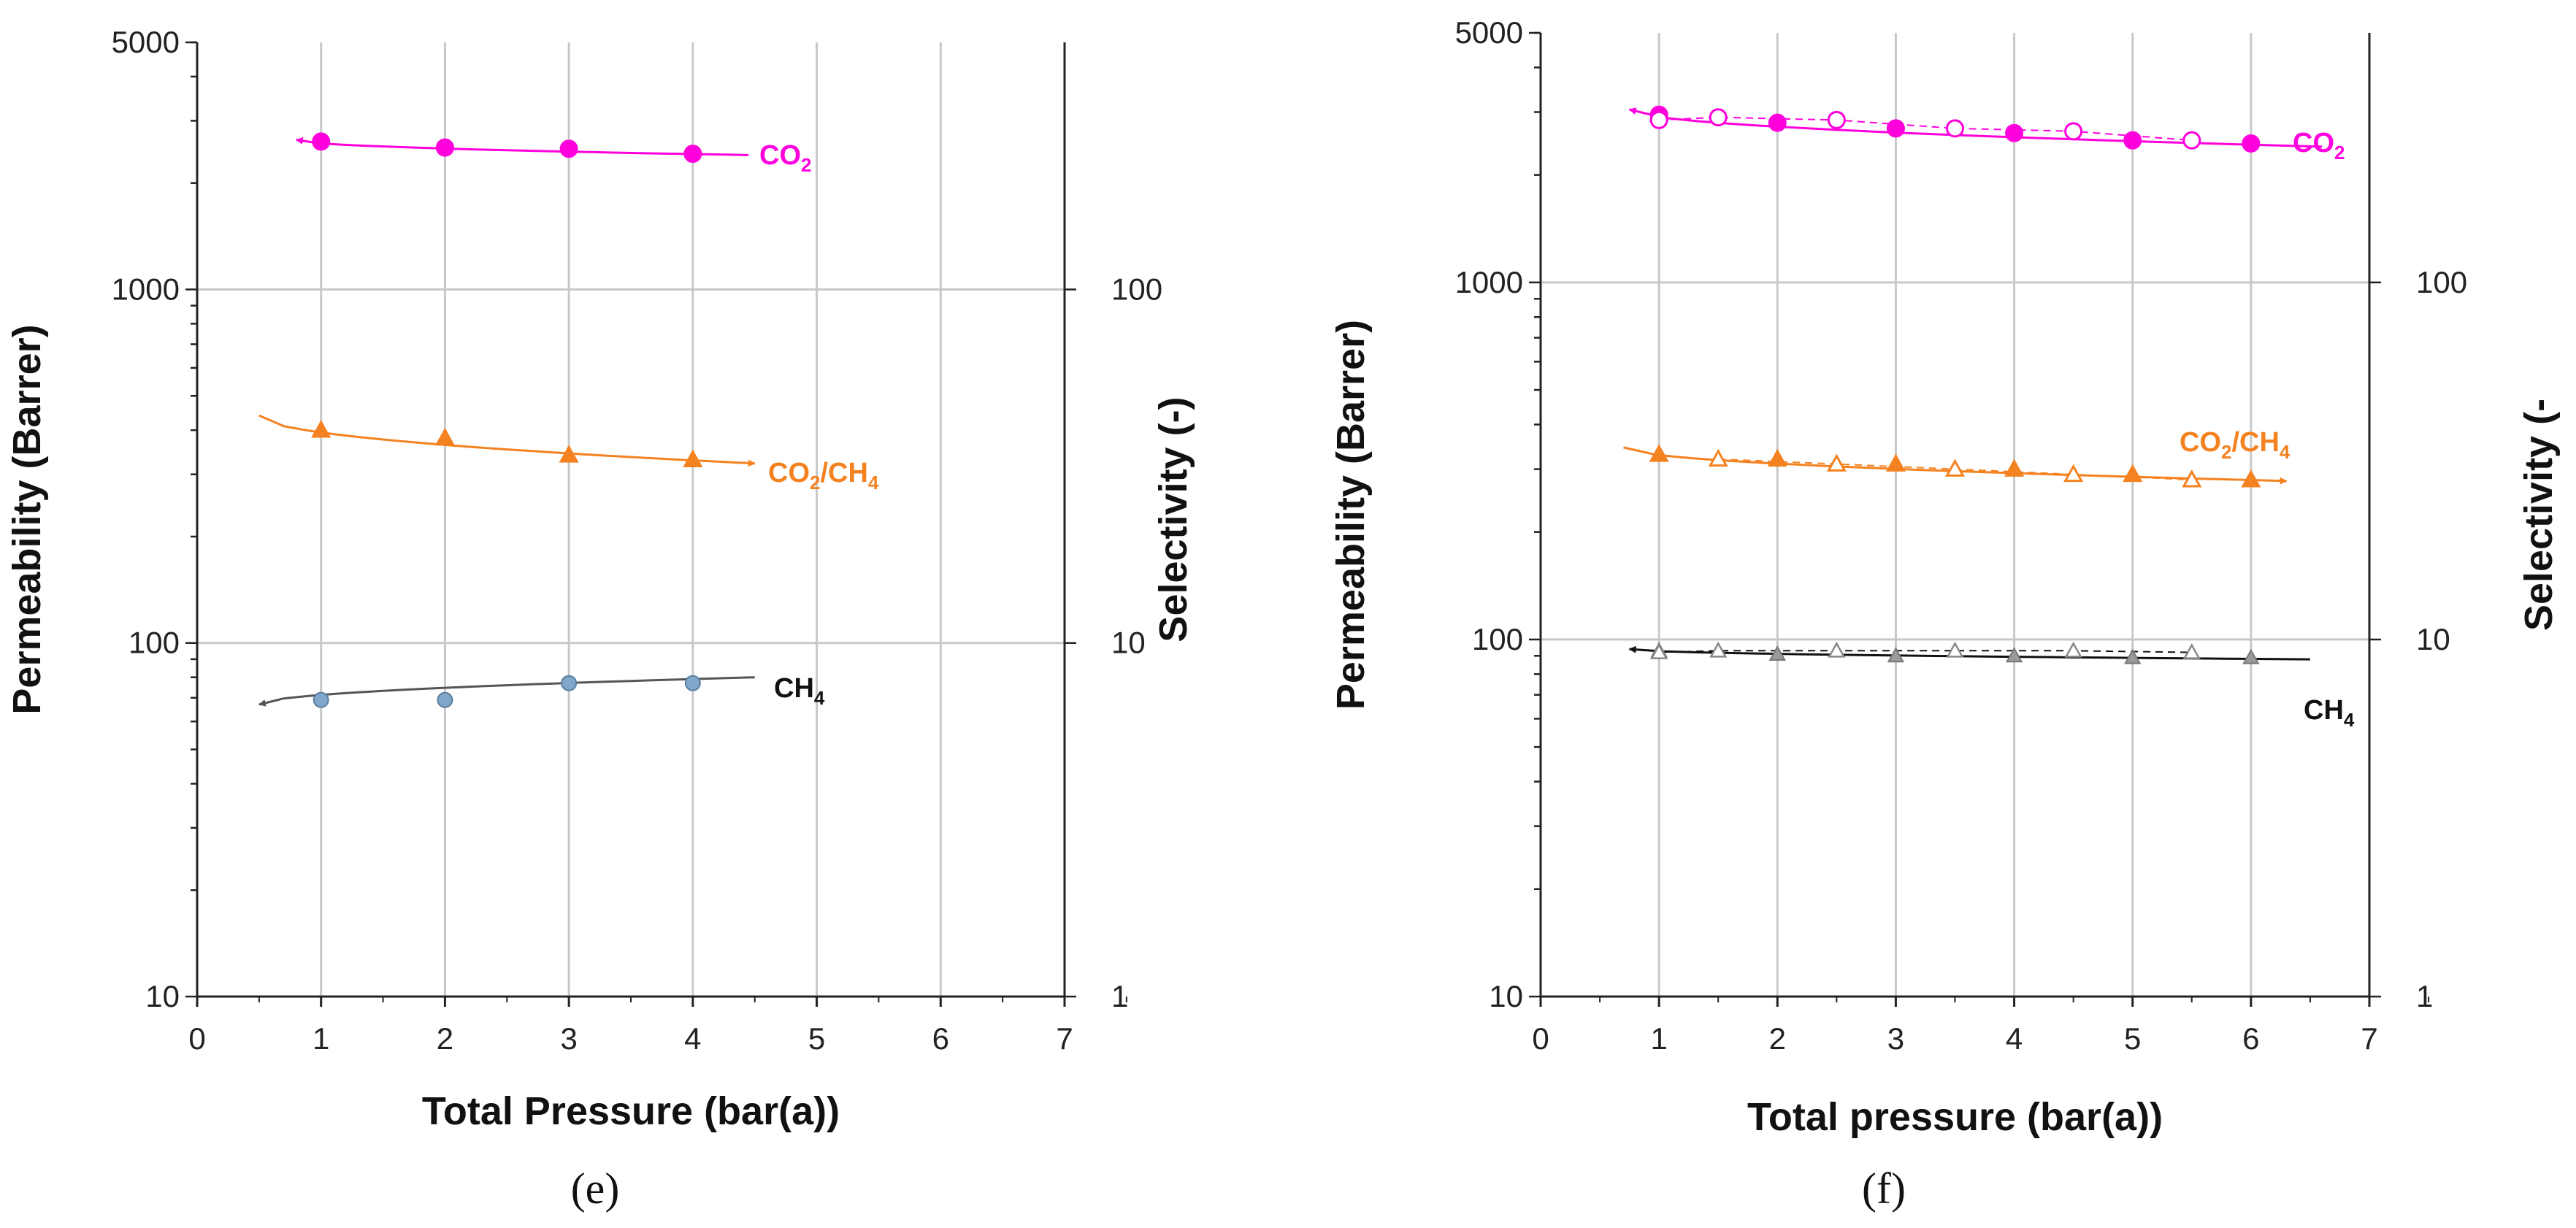 This screenshot has height=1228, width=2576. What do you see at coordinates (631, 1111) in the screenshot?
I see `x-axis-title: Total Pressure (bar(a))` at bounding box center [631, 1111].